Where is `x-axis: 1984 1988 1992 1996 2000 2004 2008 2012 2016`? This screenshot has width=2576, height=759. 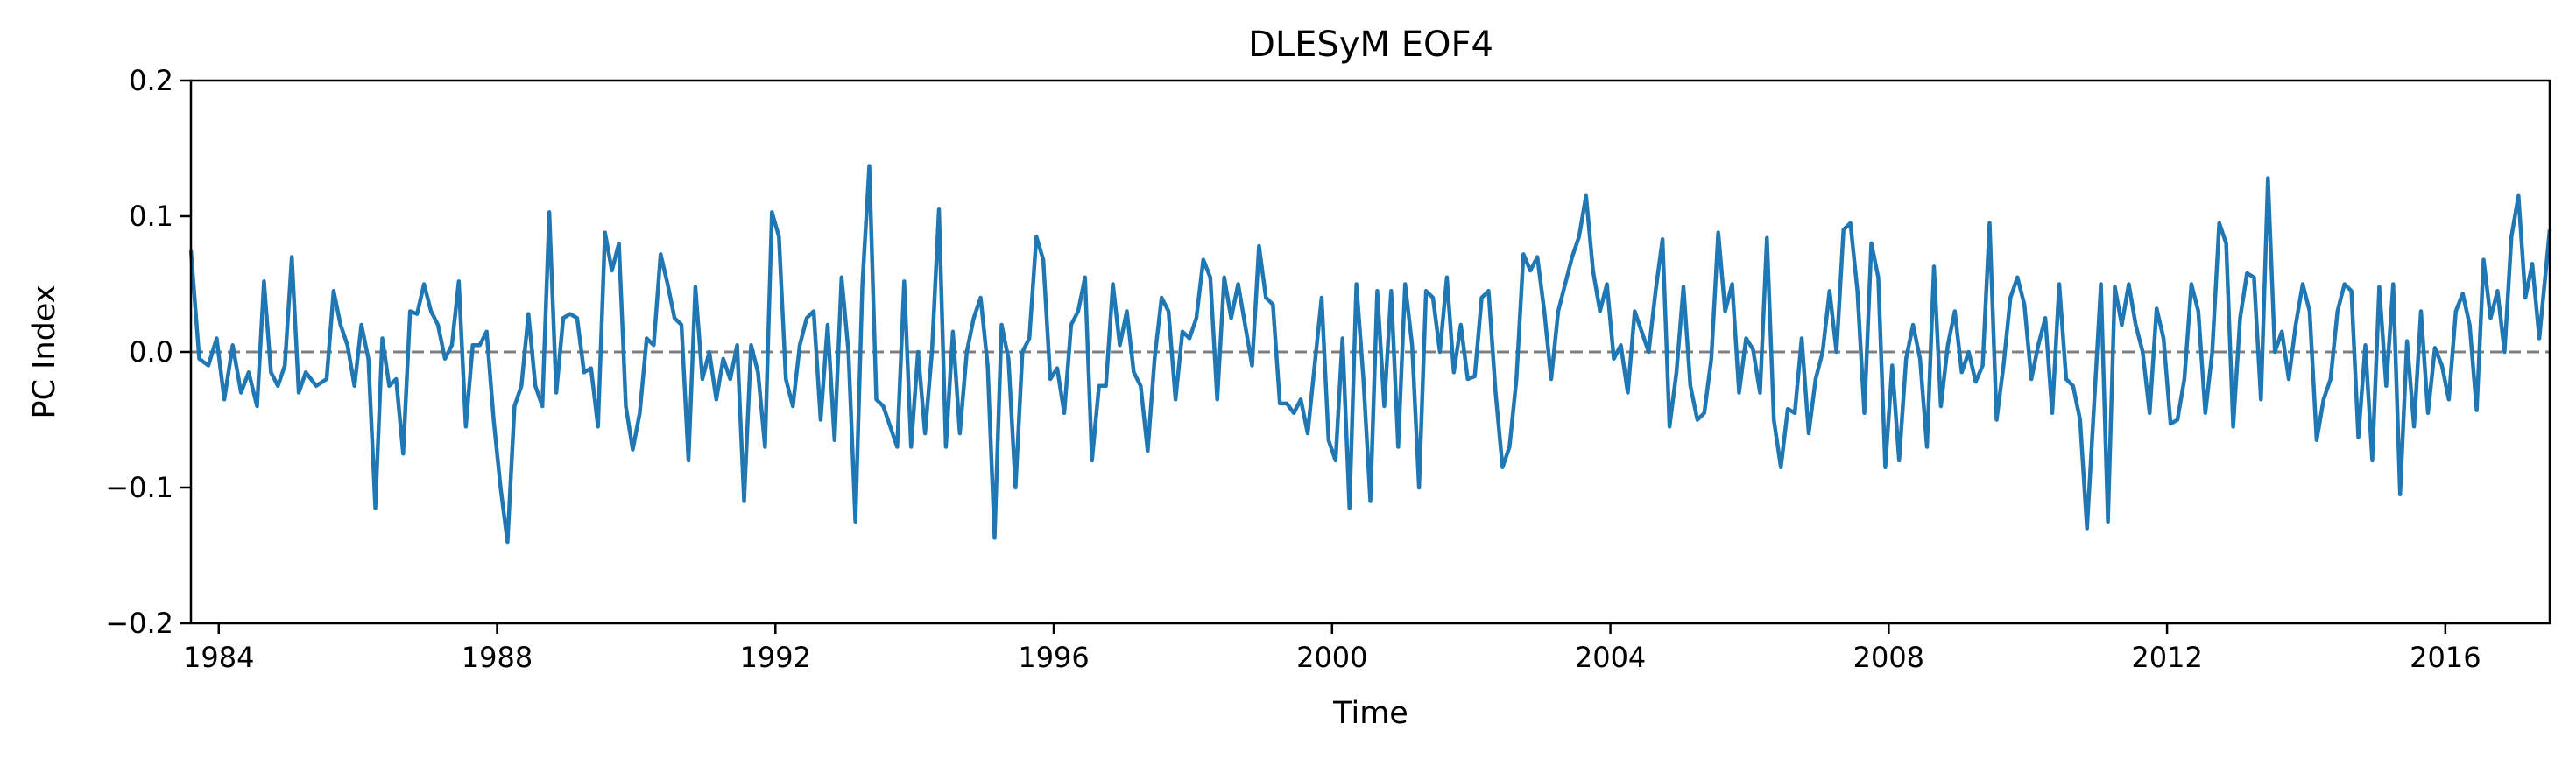 x-axis: 1984 1988 1992 1996 2000 2004 2008 2012 2016 is located at coordinates (1332, 648).